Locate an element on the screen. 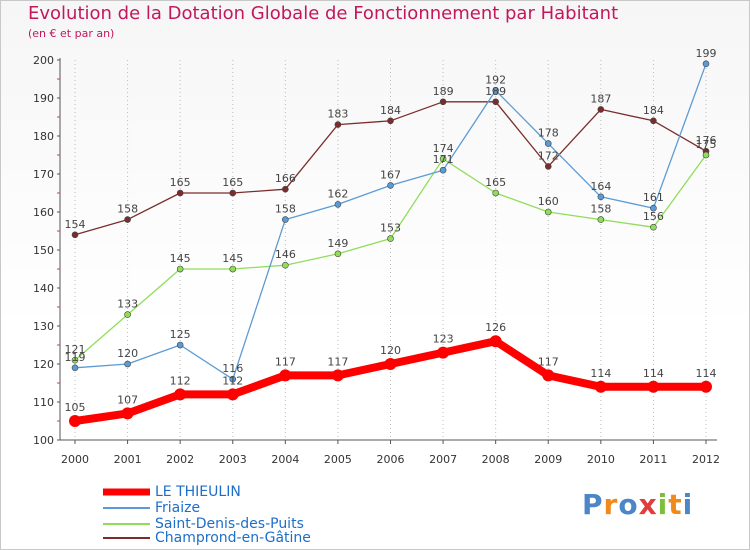 This screenshot has width=750, height=550. legend is located at coordinates (126, 513).